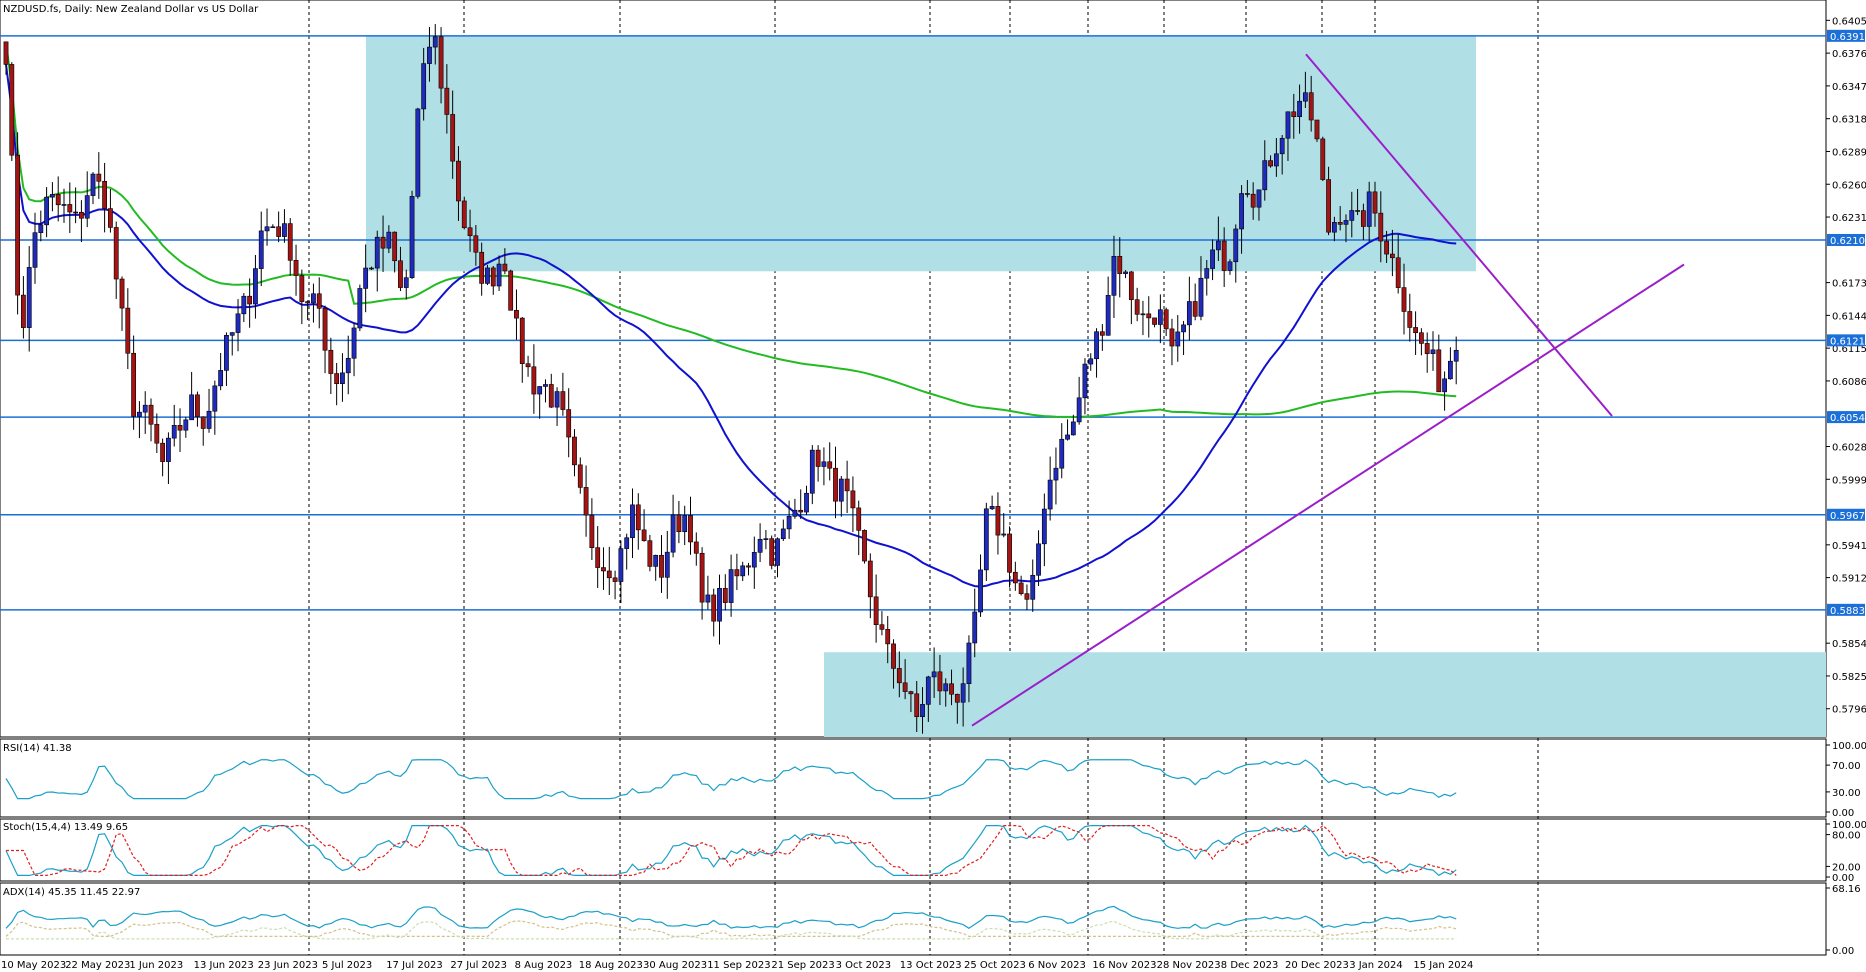 This screenshot has height=972, width=1866. I want to click on adx-line, so click(731, 917).